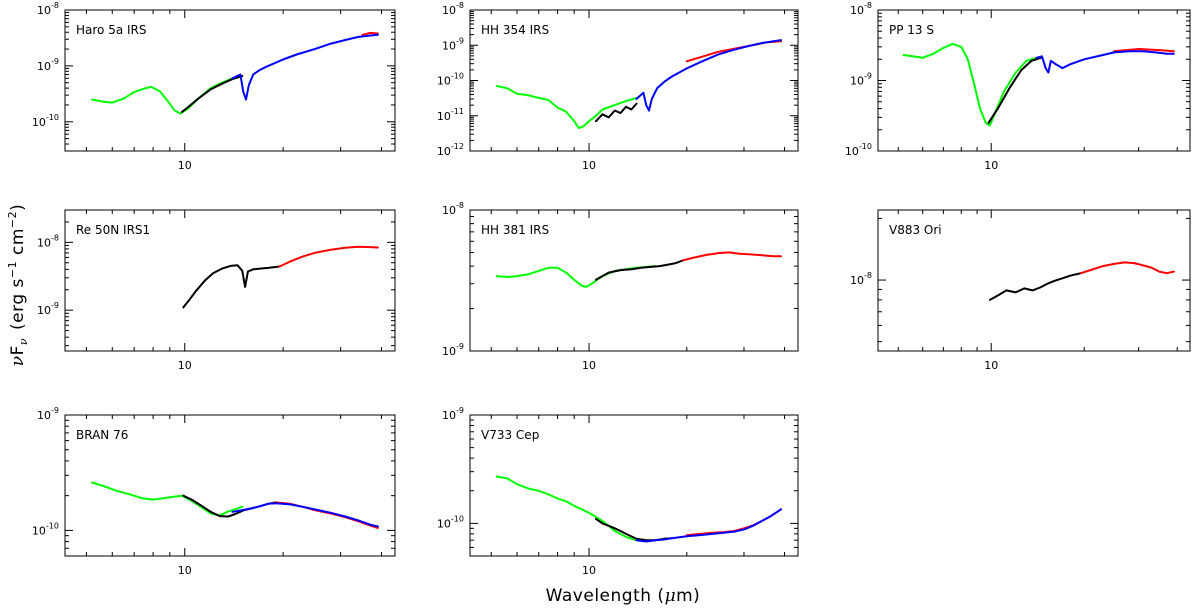 This screenshot has height=612, width=1200. What do you see at coordinates (102, 435) in the screenshot?
I see `panel-title: BRAN 76` at bounding box center [102, 435].